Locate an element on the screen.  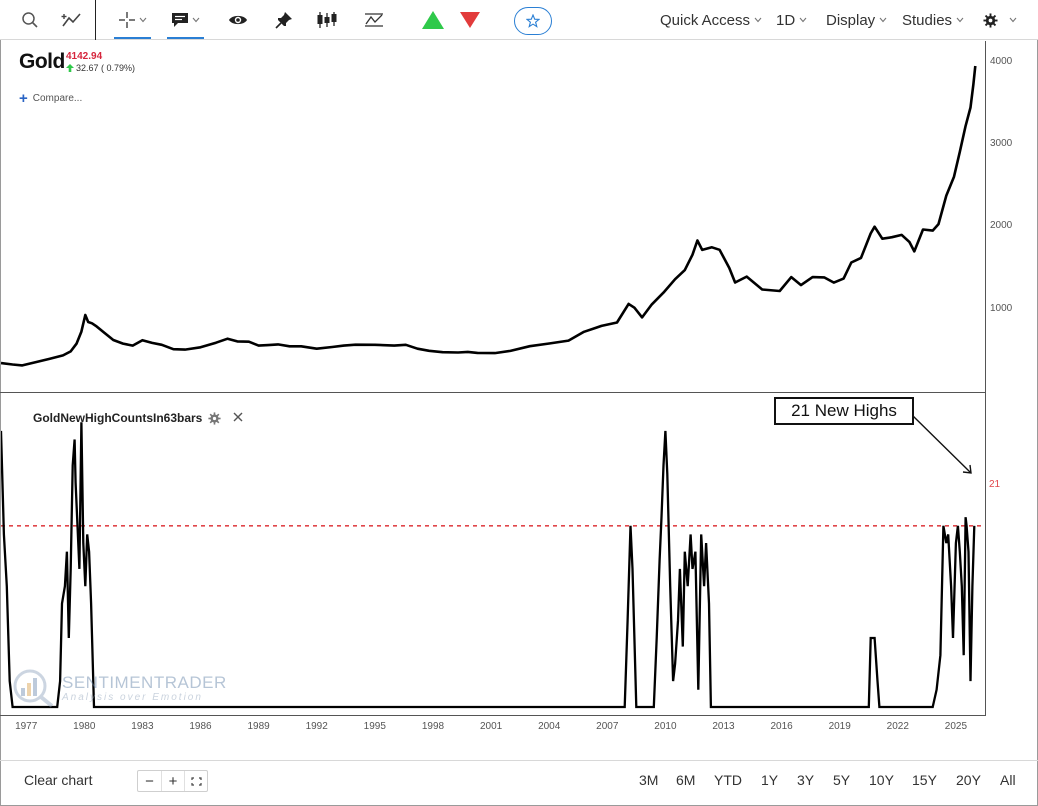
arrow-up-icon is located at coordinates (70, 68).